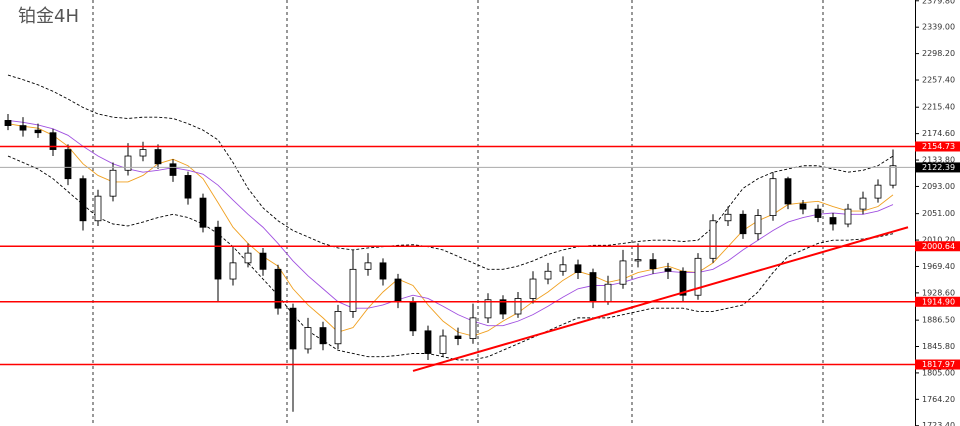 The height and width of the screenshot is (426, 960). What do you see at coordinates (938, 80) in the screenshot?
I see `y-tick-label: 2257.40` at bounding box center [938, 80].